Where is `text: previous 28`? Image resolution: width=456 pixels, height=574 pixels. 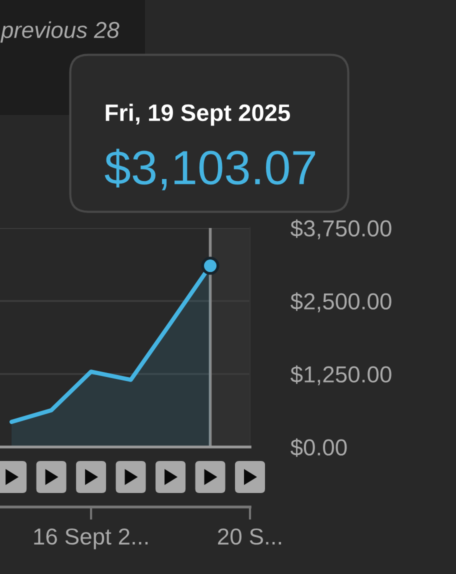 text: previous 28 is located at coordinates (60, 32).